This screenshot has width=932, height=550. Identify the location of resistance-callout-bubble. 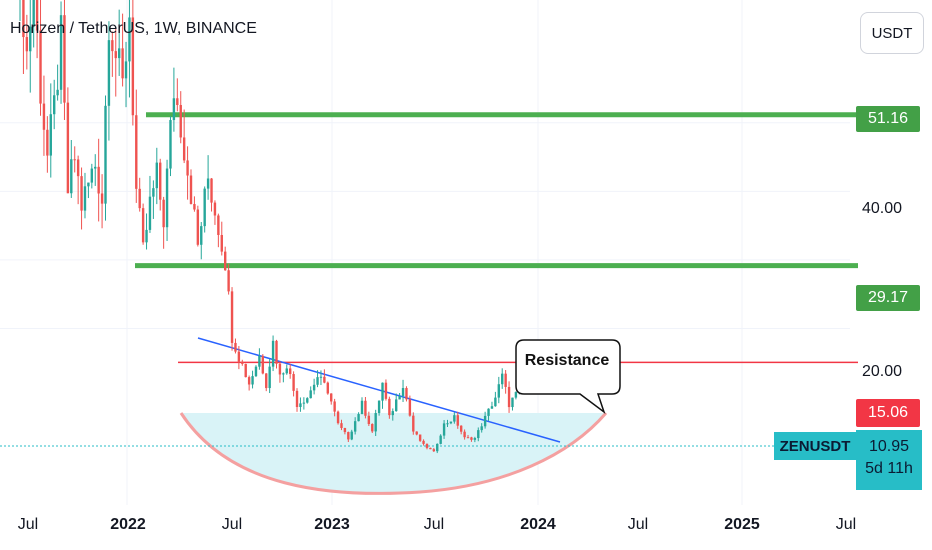
(568, 377).